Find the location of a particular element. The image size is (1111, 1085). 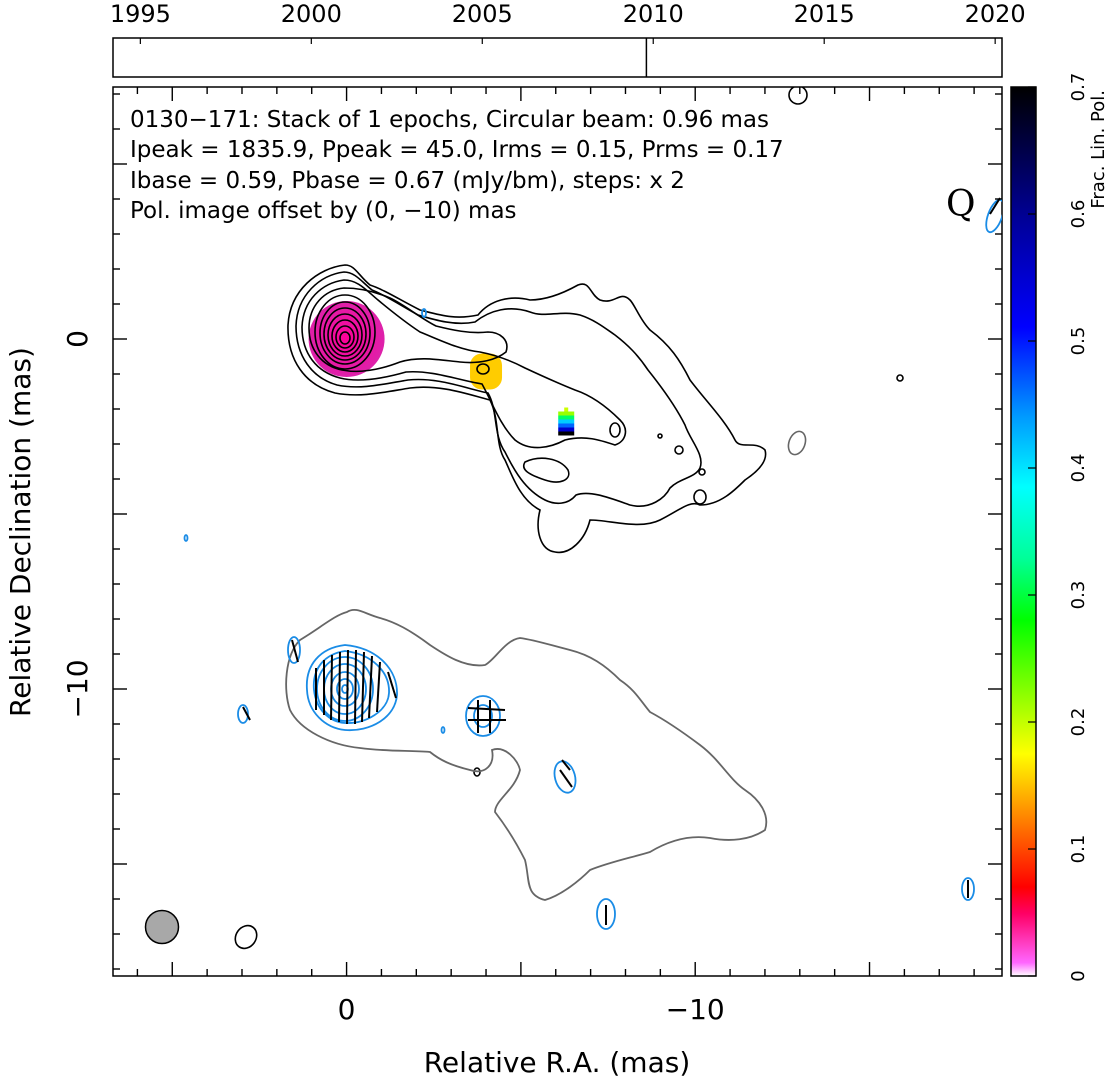

colorbar-ticks: 0 0.1 0.2 0.3 0.4 0.5 0.6 0.7 is located at coordinates (1058, 527).